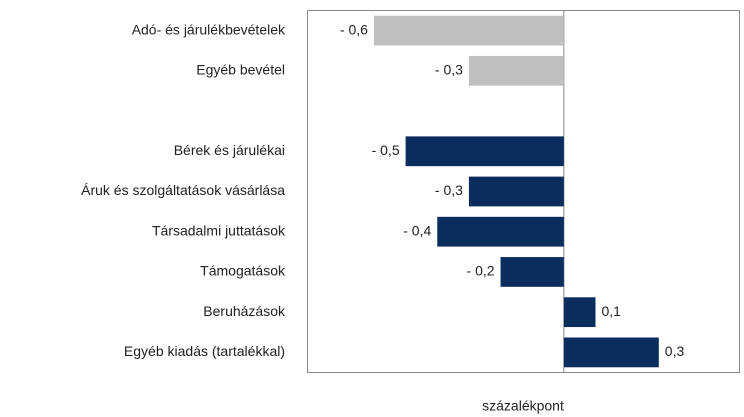 This screenshot has width=744, height=417. I want to click on y-tick-label: Egyéb bevétel, so click(240, 70).